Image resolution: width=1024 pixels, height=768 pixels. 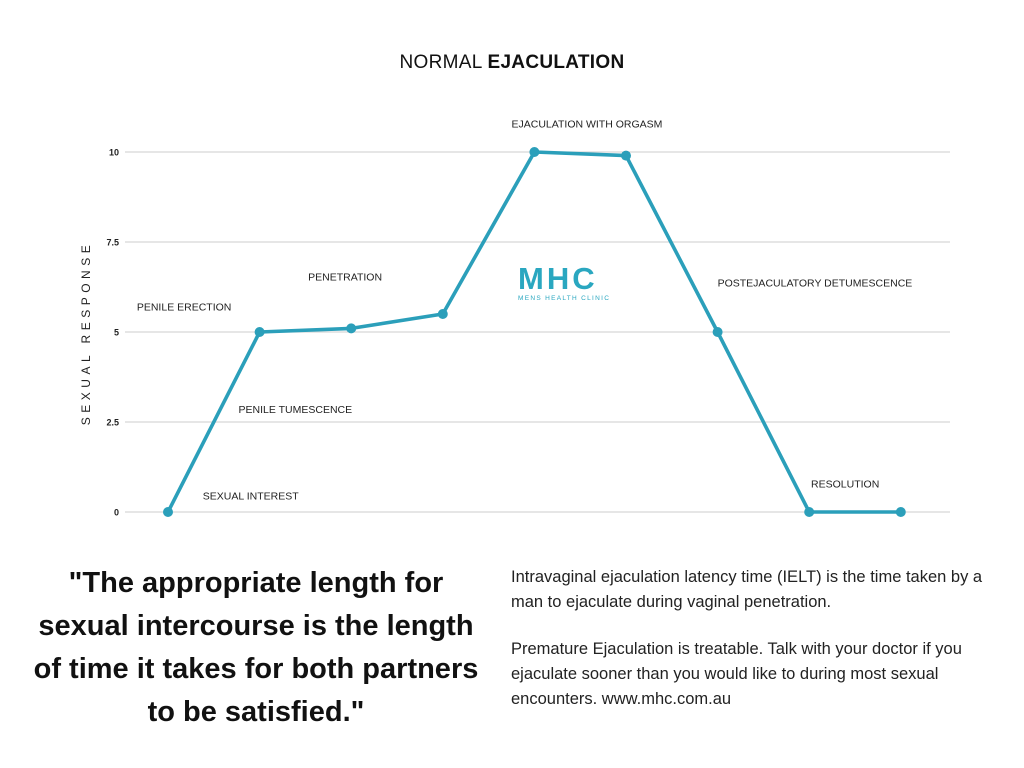 I want to click on stage-annotation: EJACULATION WITH ORGASM, so click(x=587, y=125).